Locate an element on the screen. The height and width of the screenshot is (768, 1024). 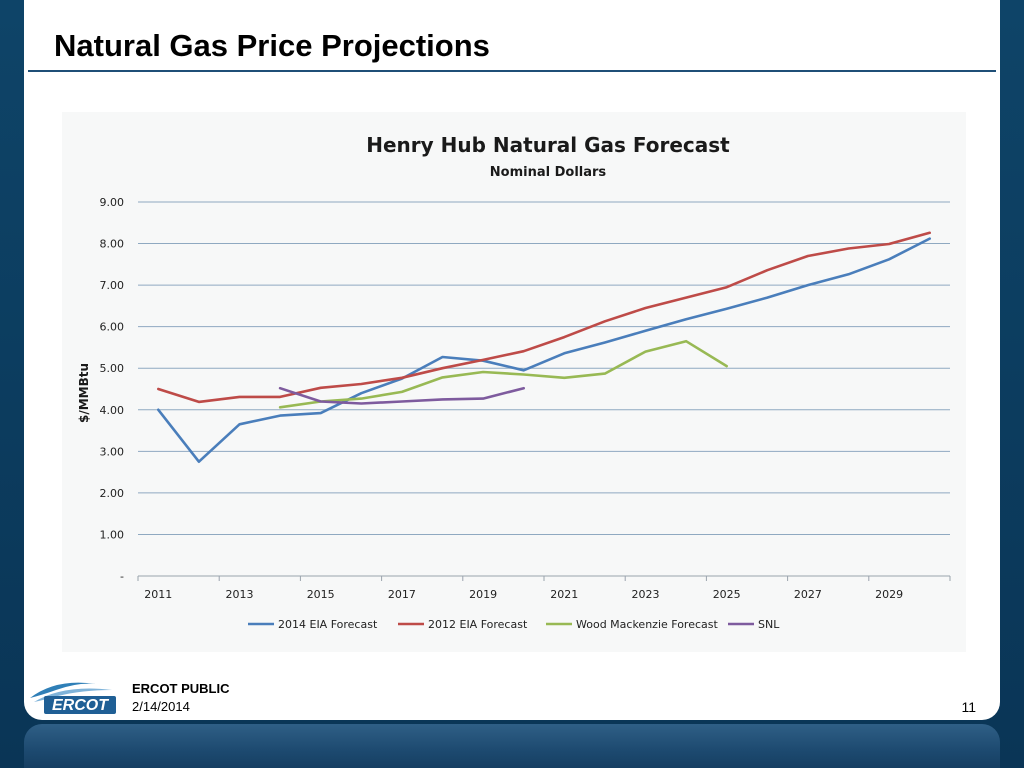
title-divider is located at coordinates (512, 71).